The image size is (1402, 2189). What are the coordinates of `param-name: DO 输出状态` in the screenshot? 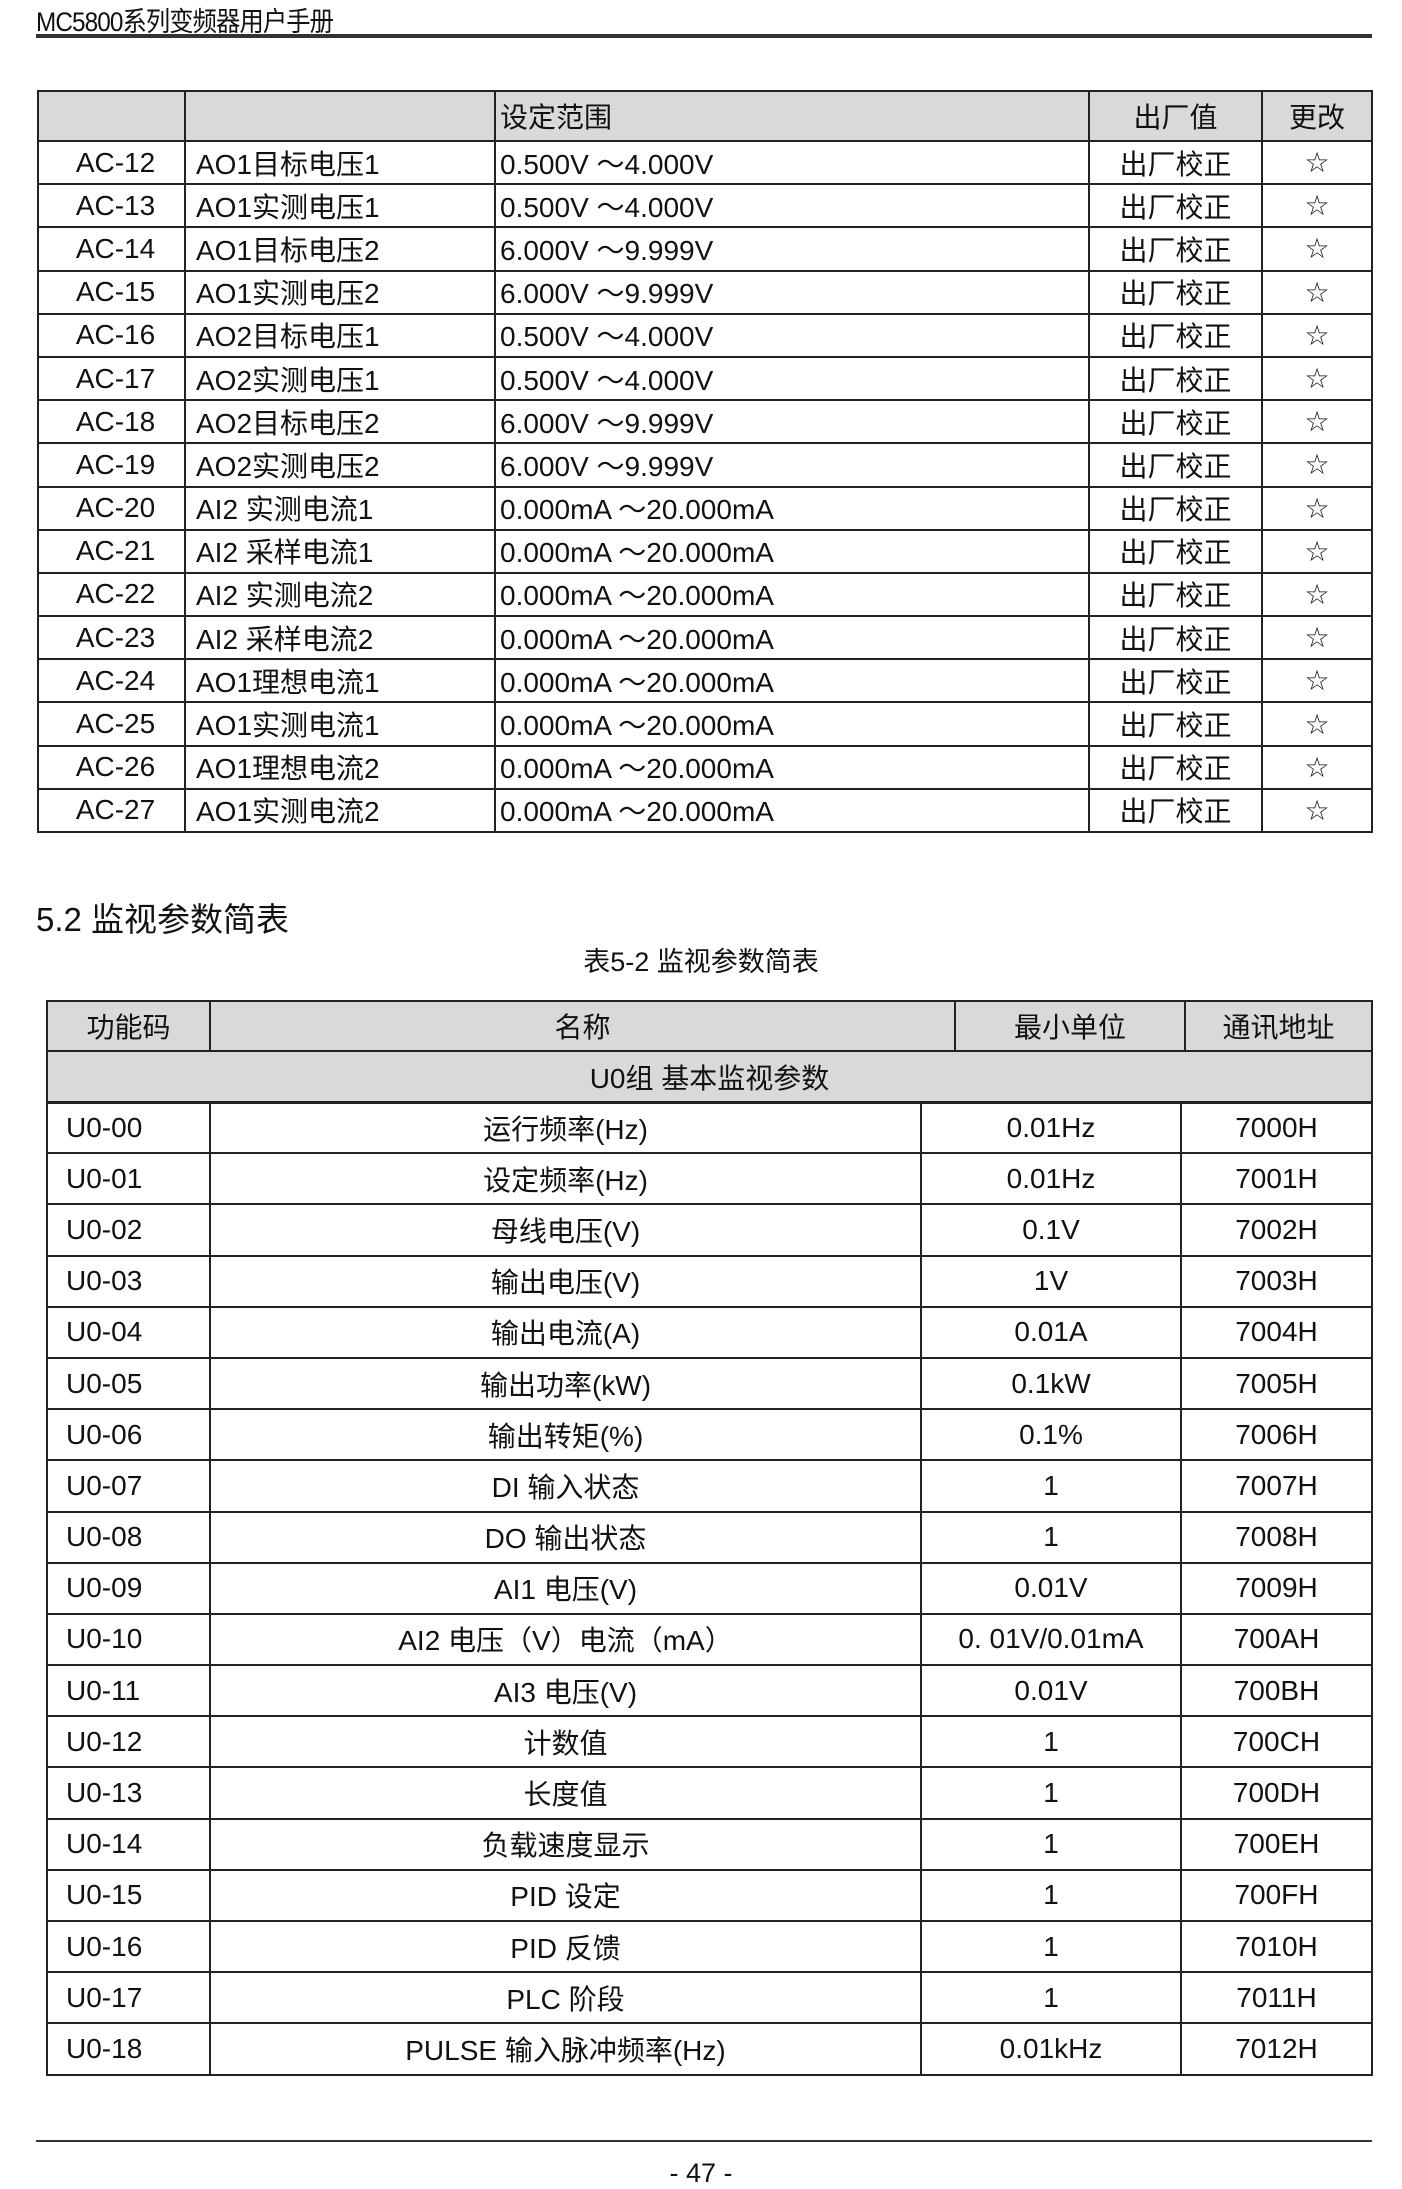 It's located at (565, 1537).